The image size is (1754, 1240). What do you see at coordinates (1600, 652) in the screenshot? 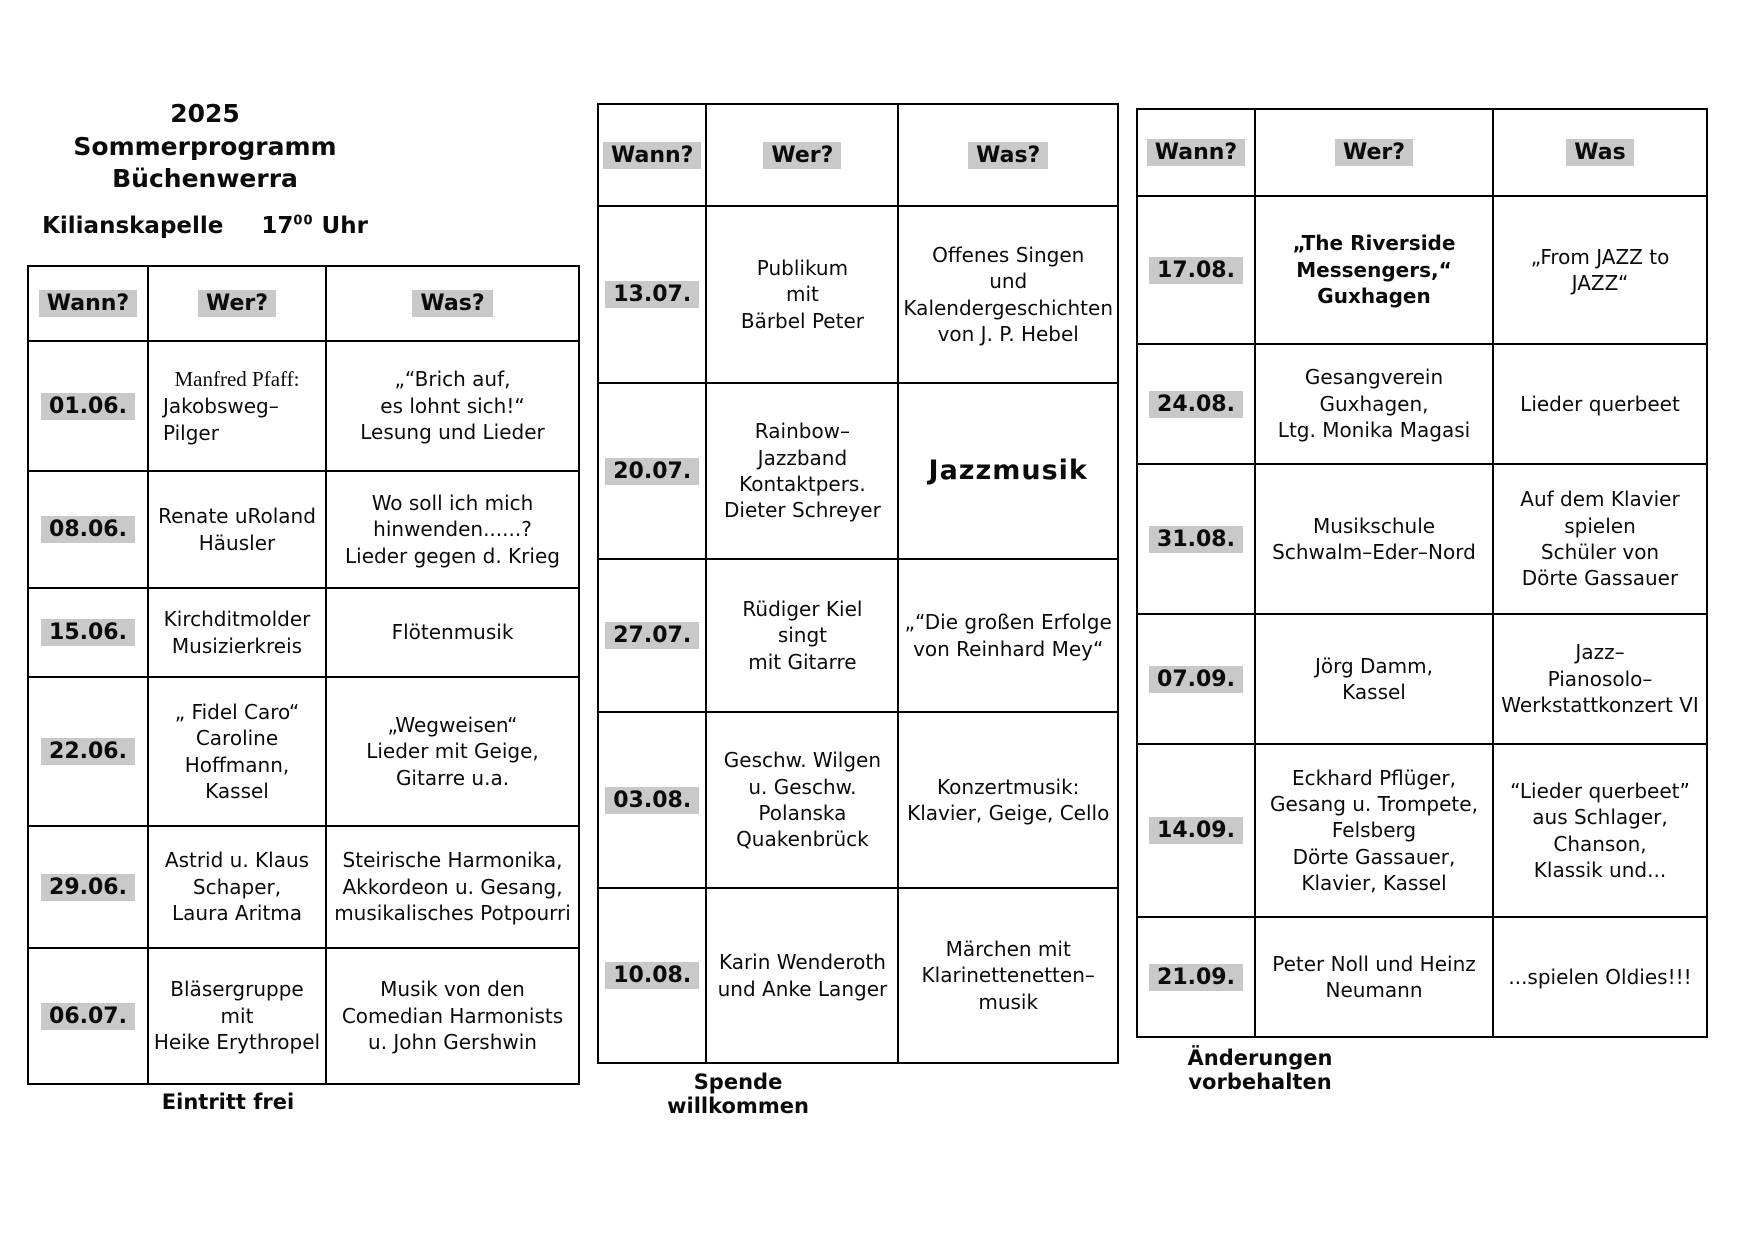
I see `cell-line: Jazz–` at bounding box center [1600, 652].